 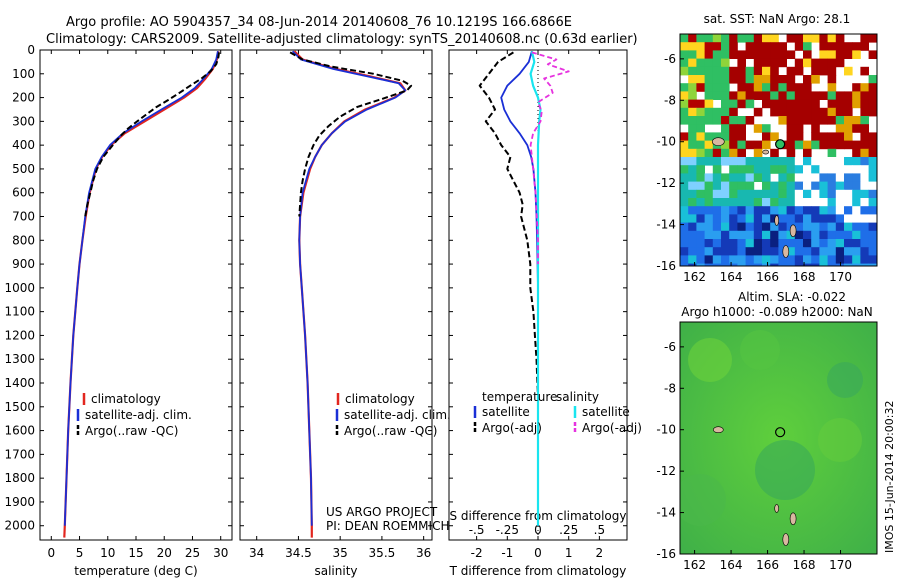 What do you see at coordinates (19, 407) in the screenshot?
I see `y-tick-label: 1500` at bounding box center [19, 407].